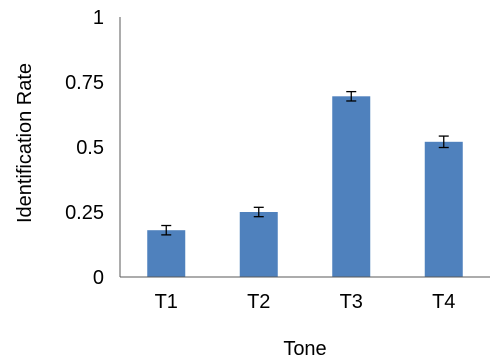 The height and width of the screenshot is (363, 504). What do you see at coordinates (98, 18) in the screenshot?
I see `y-tick-label: 1` at bounding box center [98, 18].